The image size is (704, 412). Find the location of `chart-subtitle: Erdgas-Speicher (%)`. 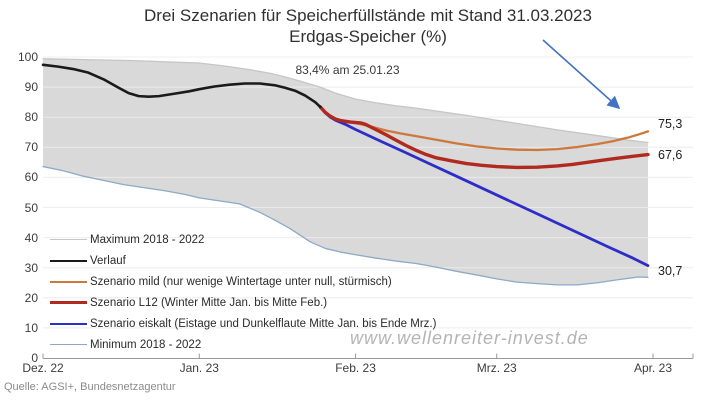

chart-subtitle: Erdgas-Speicher (%) is located at coordinates (368, 36).